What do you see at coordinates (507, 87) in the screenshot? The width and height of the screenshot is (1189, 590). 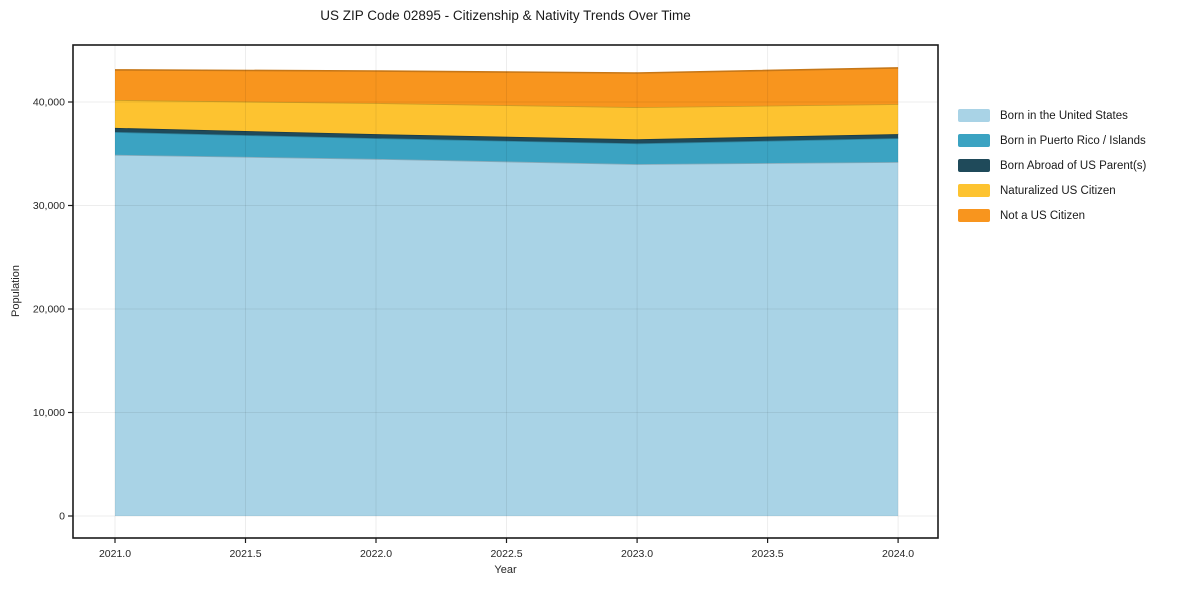 I see `area-not-a-us-citizen` at bounding box center [507, 87].